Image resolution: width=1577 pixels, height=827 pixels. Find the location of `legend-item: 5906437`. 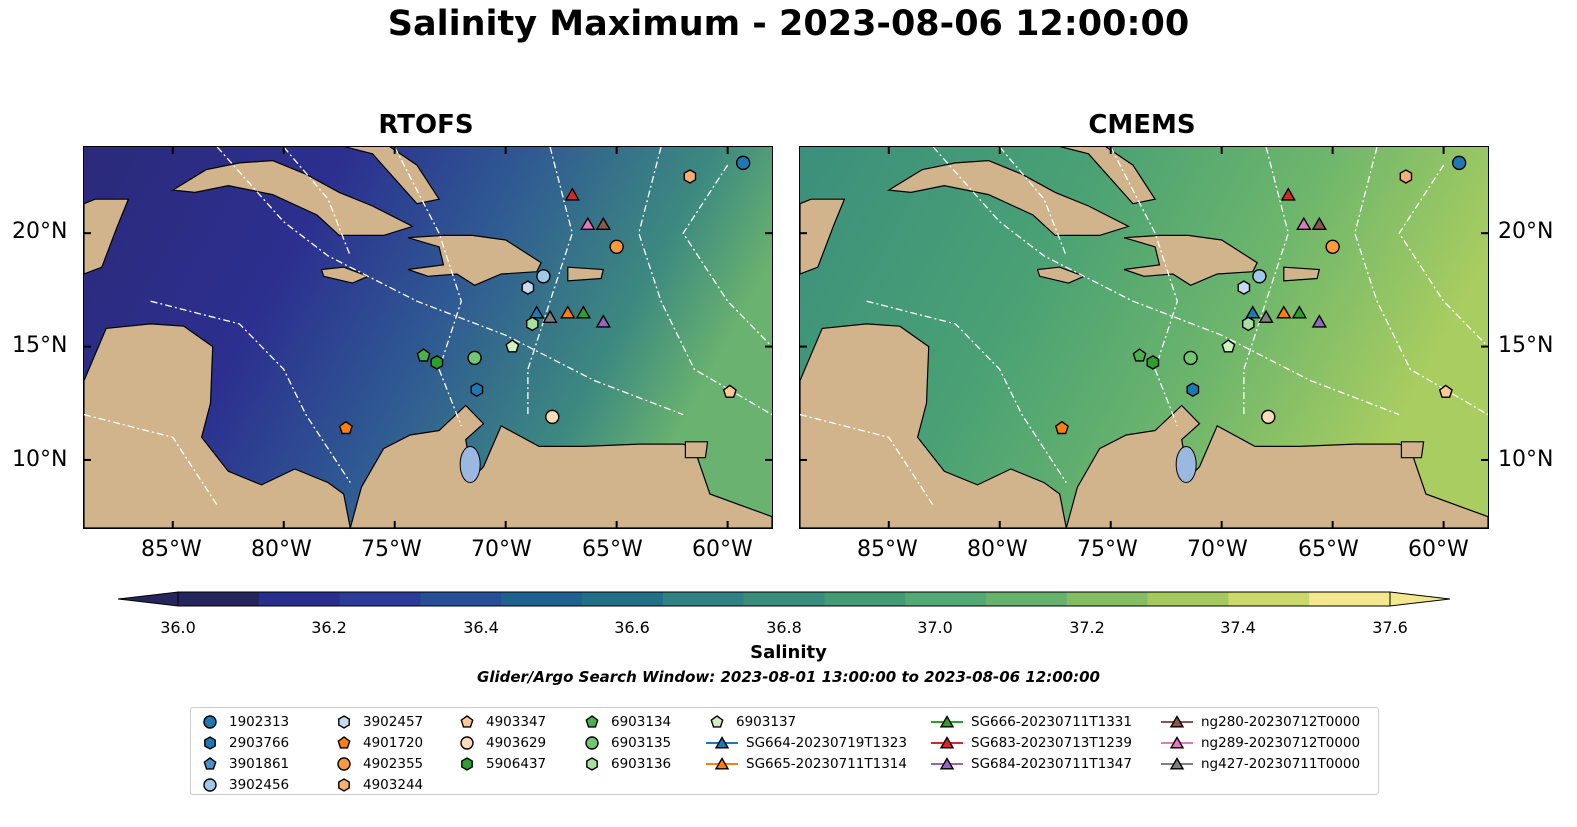

legend-item: 5906437 is located at coordinates (501, 764).